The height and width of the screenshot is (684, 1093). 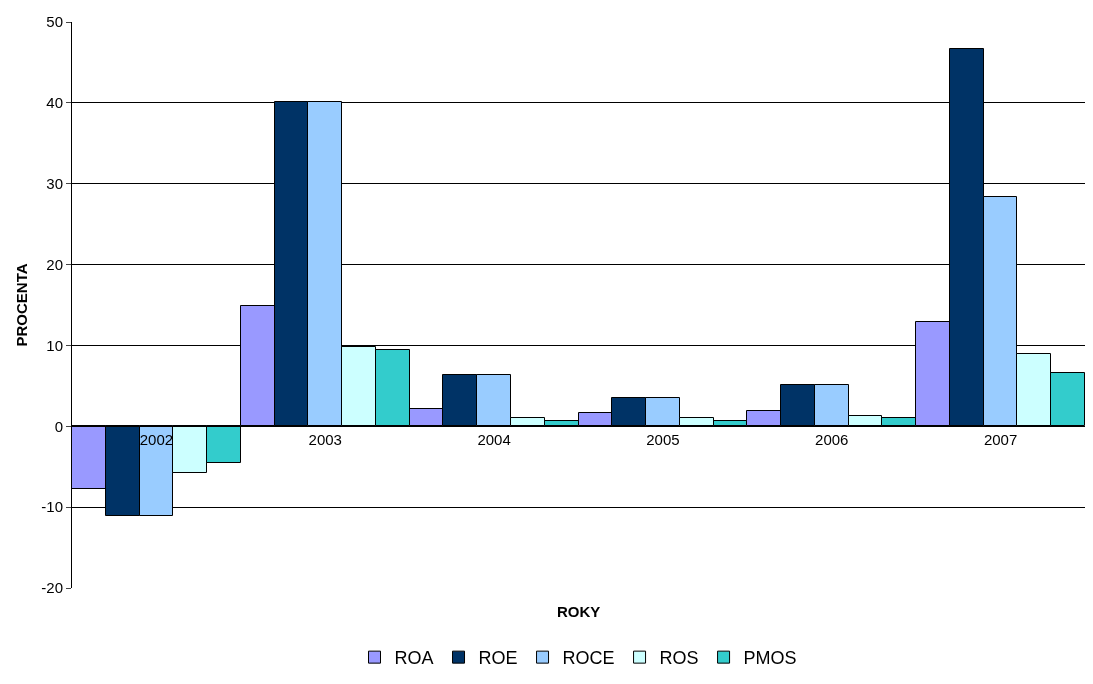 I want to click on y-tick-label: 50, so click(x=54, y=22).